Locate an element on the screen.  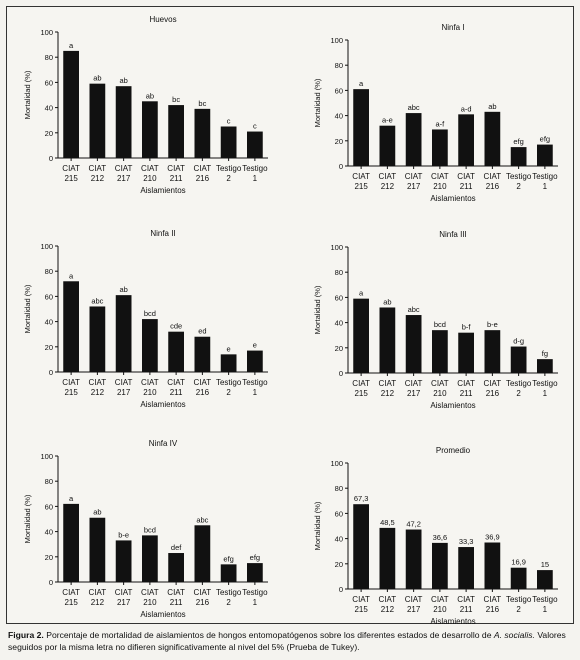
bar-value-label: efg is located at coordinates (545, 139).